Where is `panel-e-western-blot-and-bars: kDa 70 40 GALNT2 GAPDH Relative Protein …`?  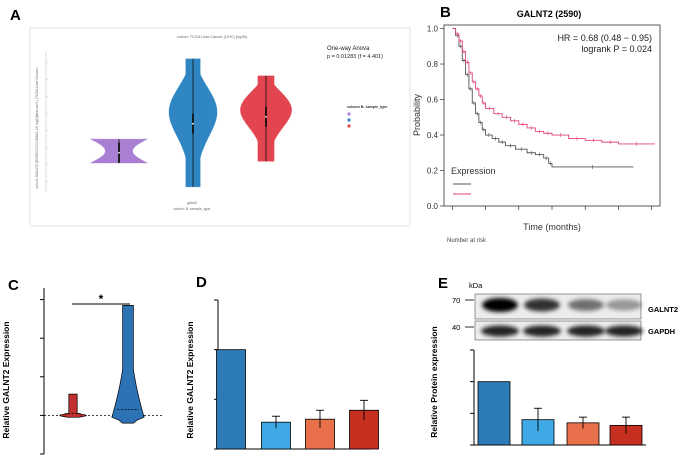 panel-e-western-blot-and-bars: kDa 70 40 GALNT2 GAPDH Relative Protein … is located at coordinates (553, 363).